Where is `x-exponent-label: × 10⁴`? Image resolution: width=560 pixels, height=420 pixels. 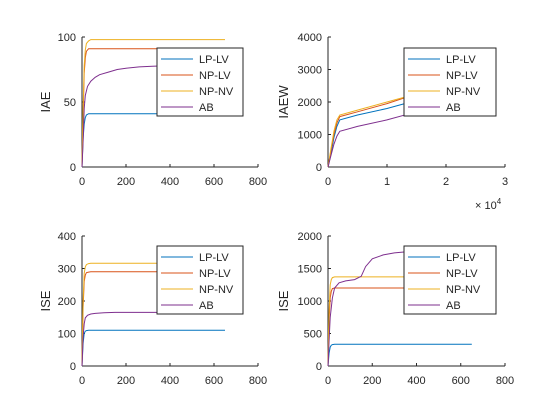 x-exponent-label: × 10⁴ is located at coordinates (488, 204).